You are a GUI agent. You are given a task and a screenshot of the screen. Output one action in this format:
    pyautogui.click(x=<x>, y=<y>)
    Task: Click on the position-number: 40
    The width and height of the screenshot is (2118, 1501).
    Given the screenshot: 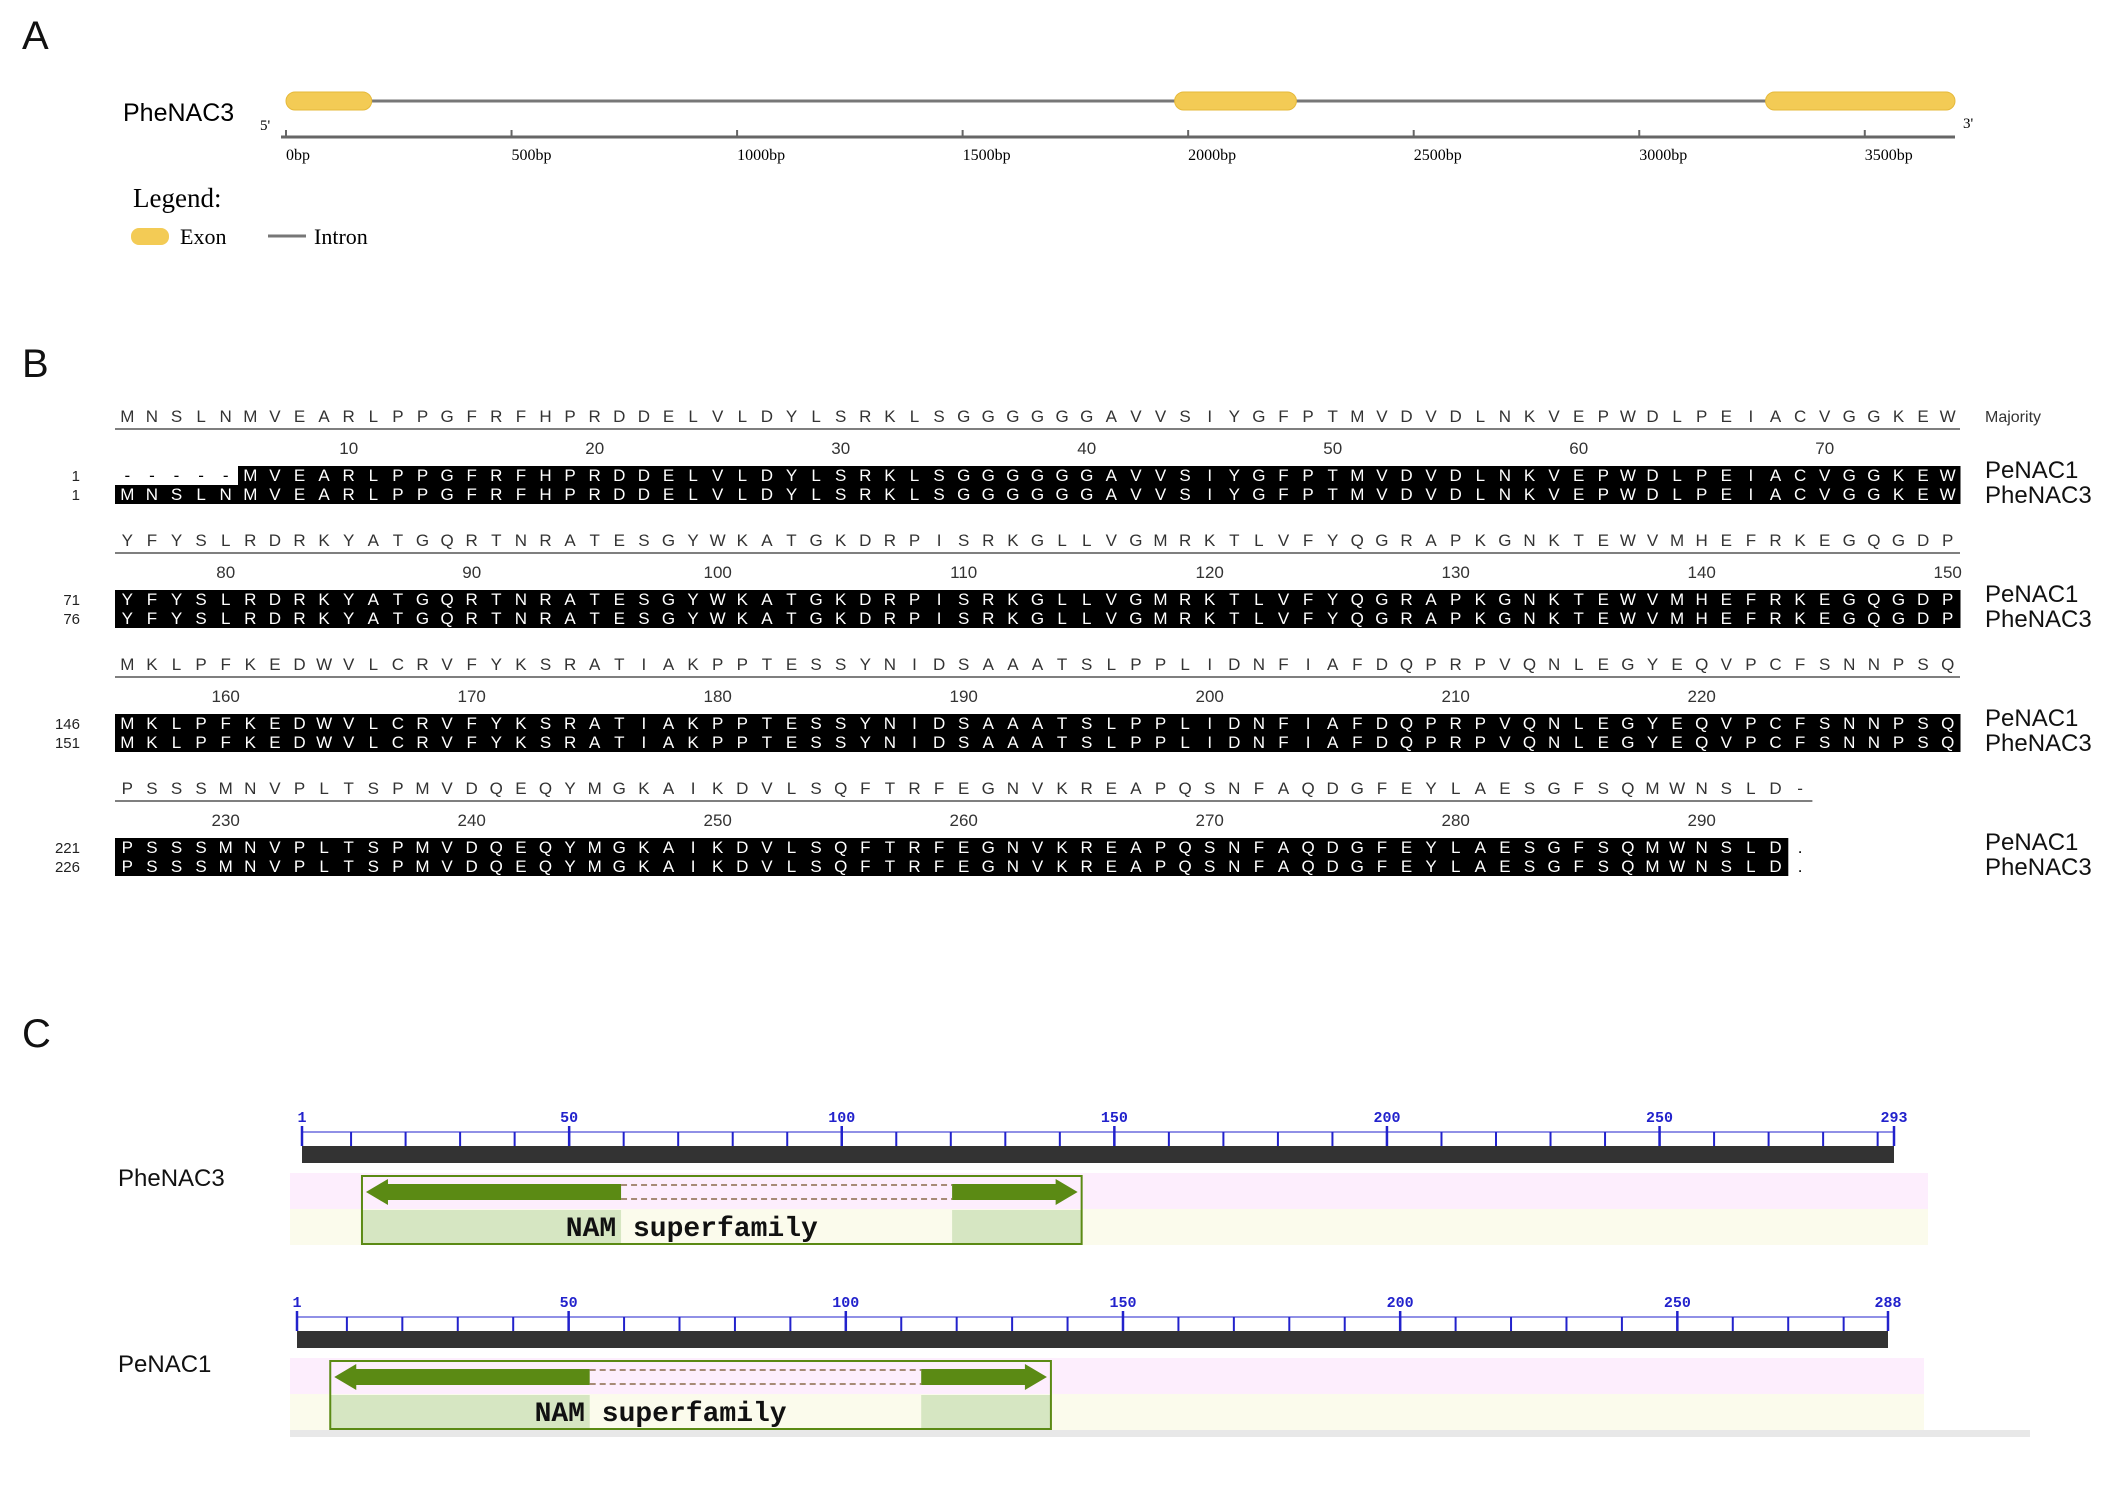 What is the action you would take?
    pyautogui.click(x=1086, y=448)
    